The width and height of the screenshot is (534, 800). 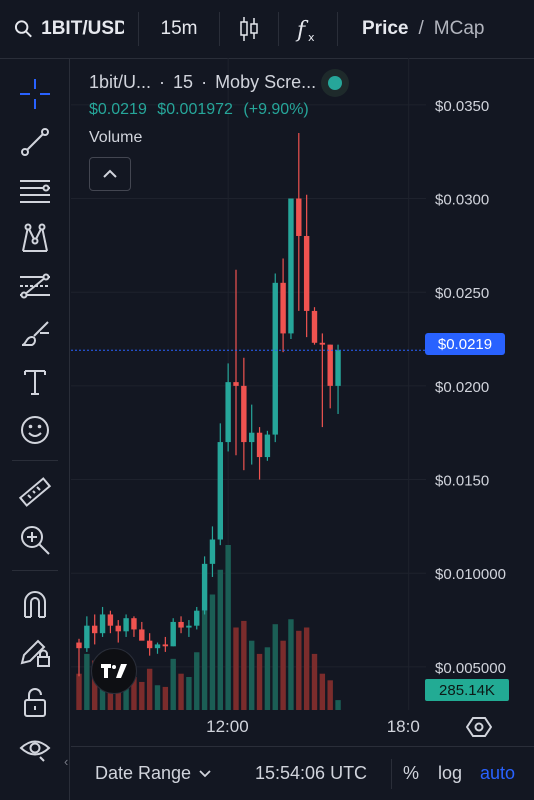 What do you see at coordinates (311, 773) in the screenshot?
I see `utc-clock: 15:54:06 UTC` at bounding box center [311, 773].